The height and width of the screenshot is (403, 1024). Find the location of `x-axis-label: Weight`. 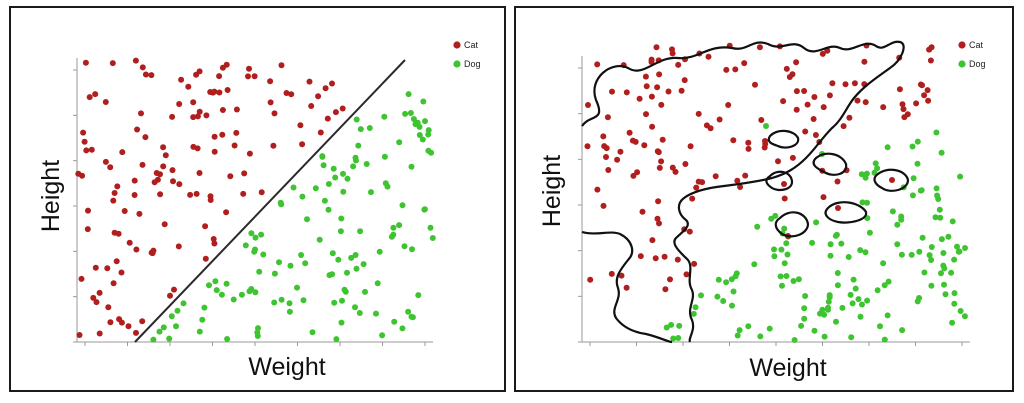

x-axis-label: Weight is located at coordinates (787, 368).